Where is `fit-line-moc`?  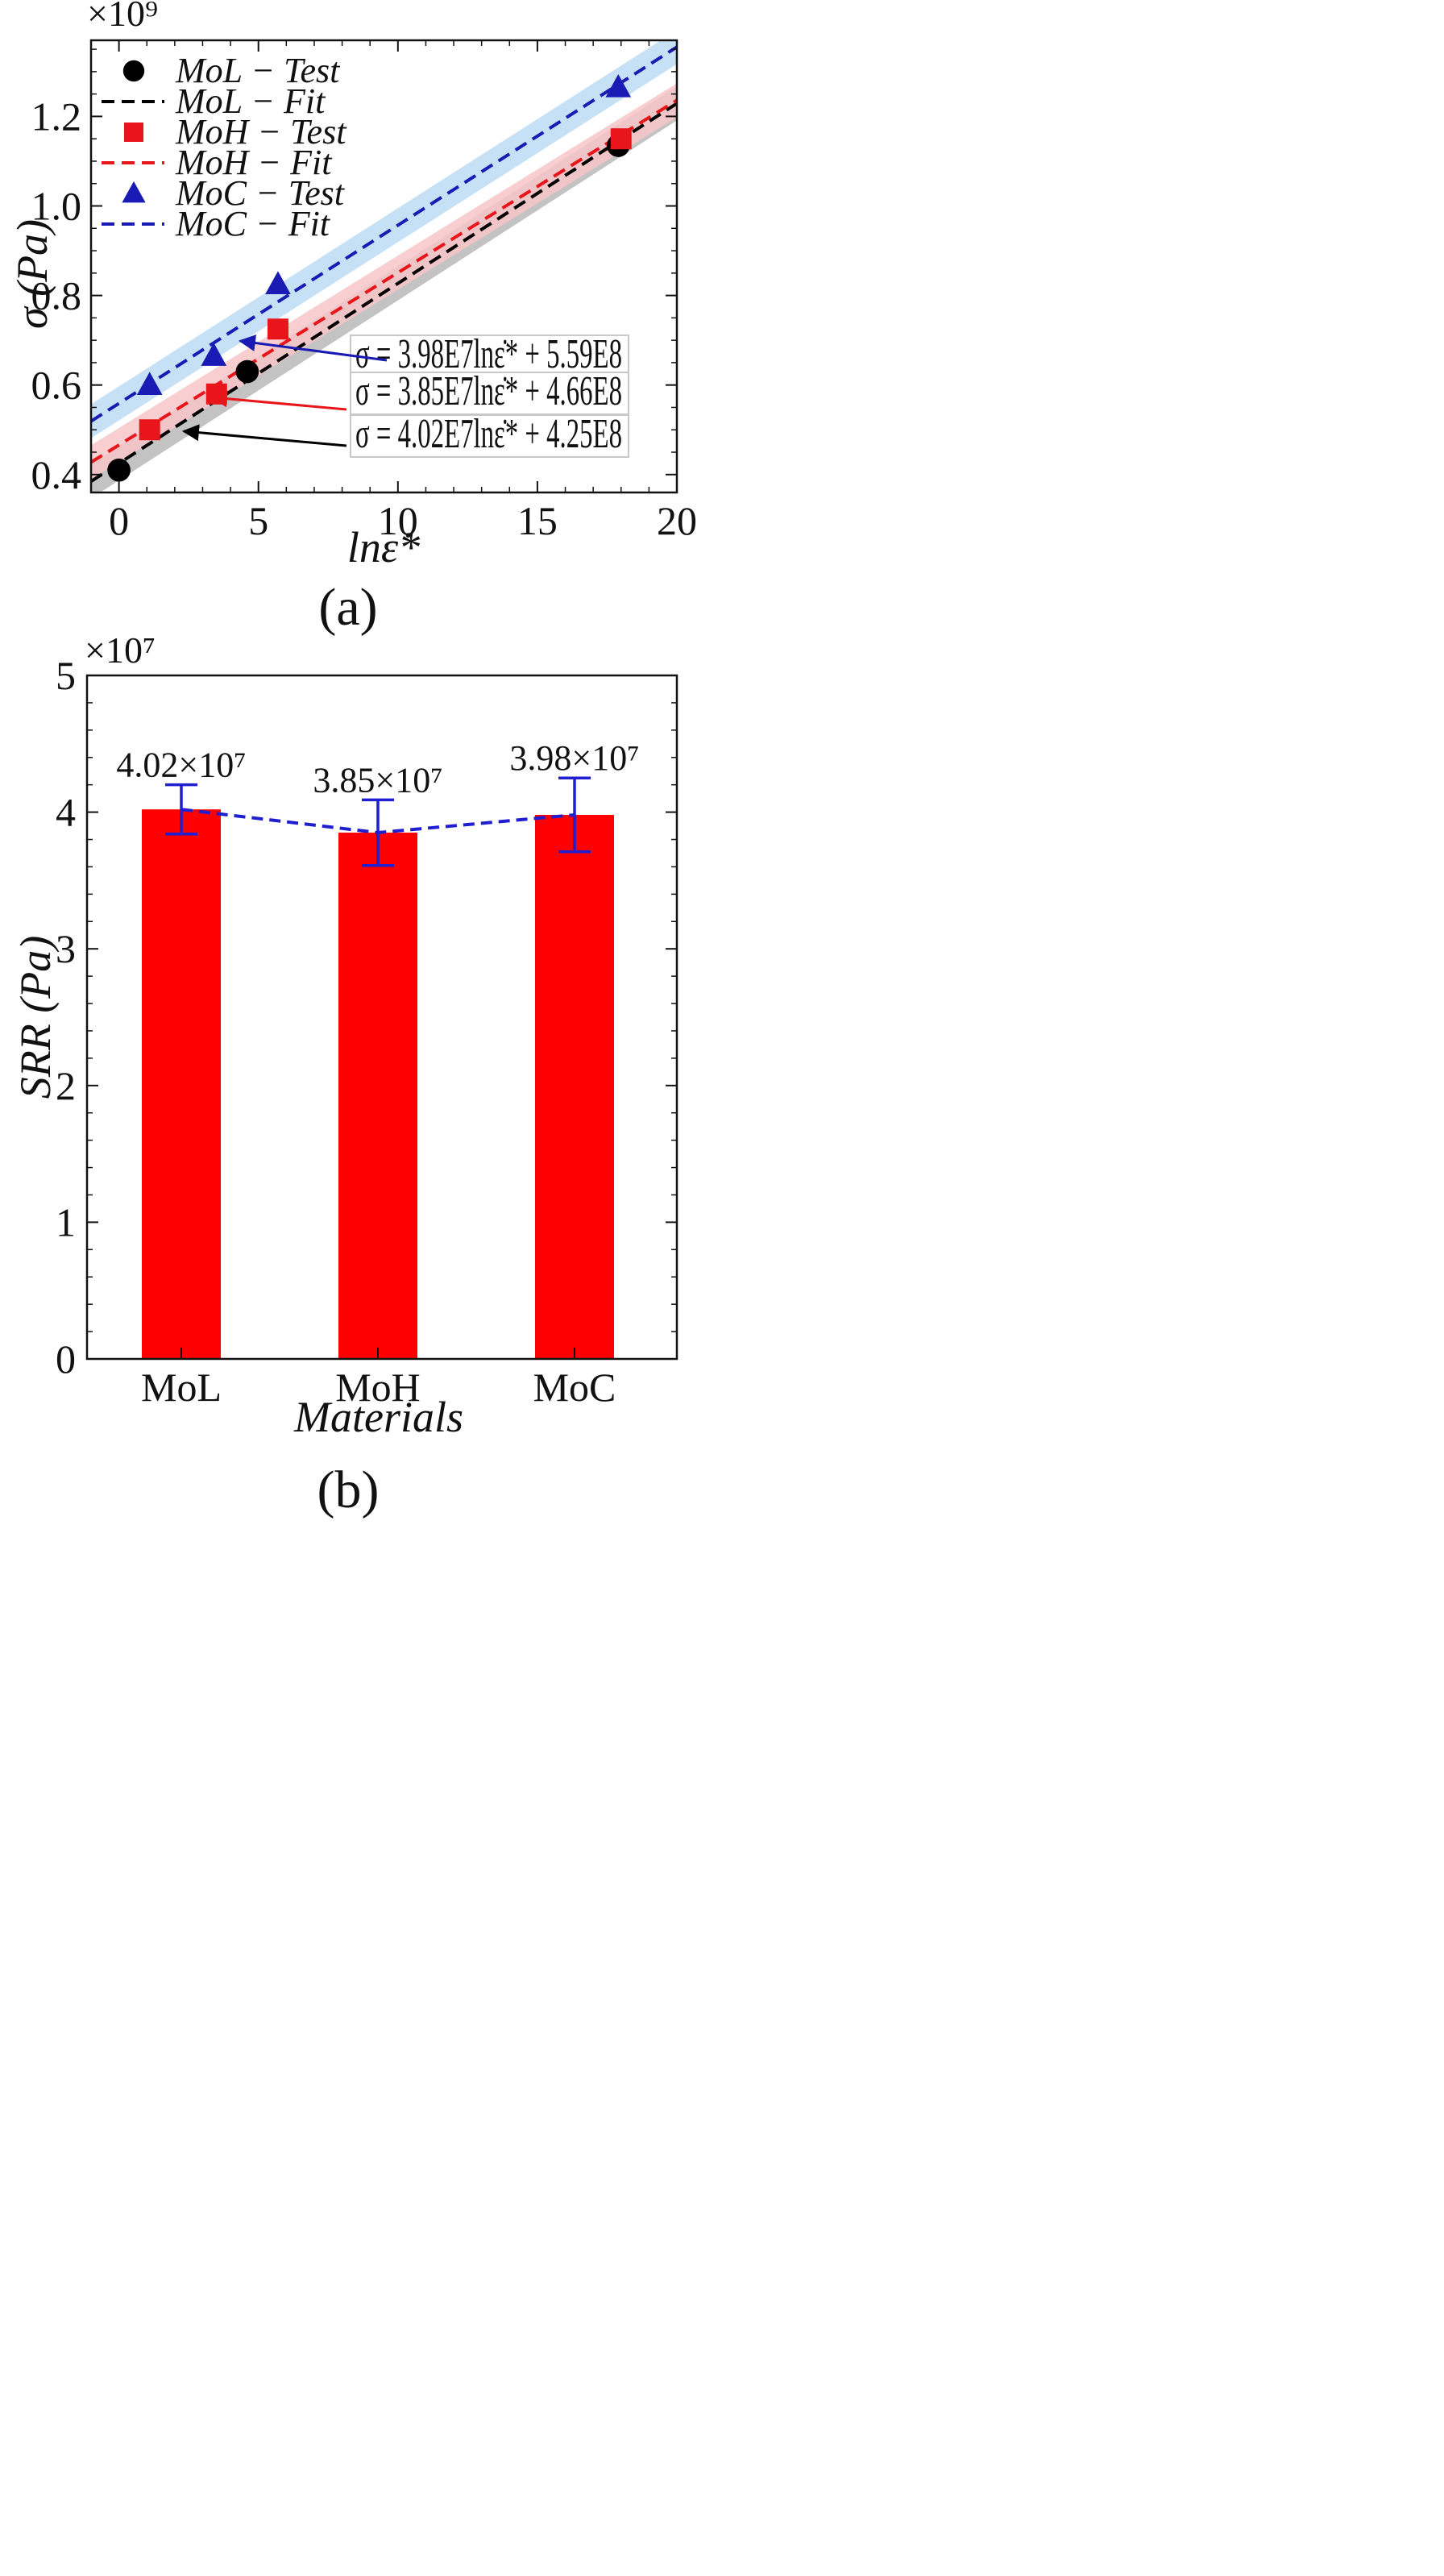
fit-line-moc is located at coordinates (384, 234).